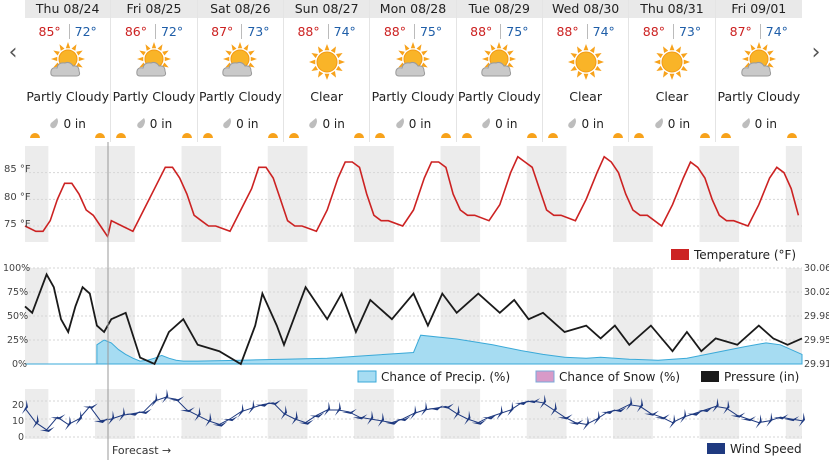 The image size is (829, 460). I want to click on day-card: Wed 08/30 88° 74° Clear 0 in, so click(586, 71).